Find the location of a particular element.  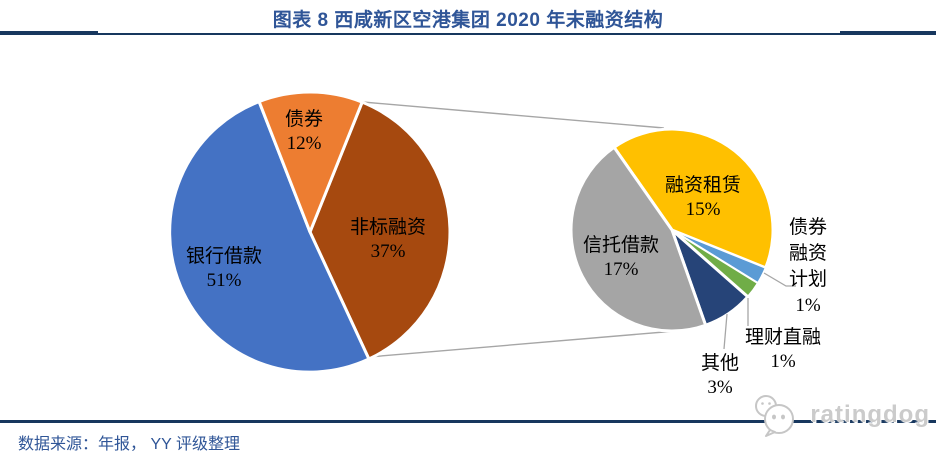

pie-slice-finance-lease is located at coordinates (693, 198).